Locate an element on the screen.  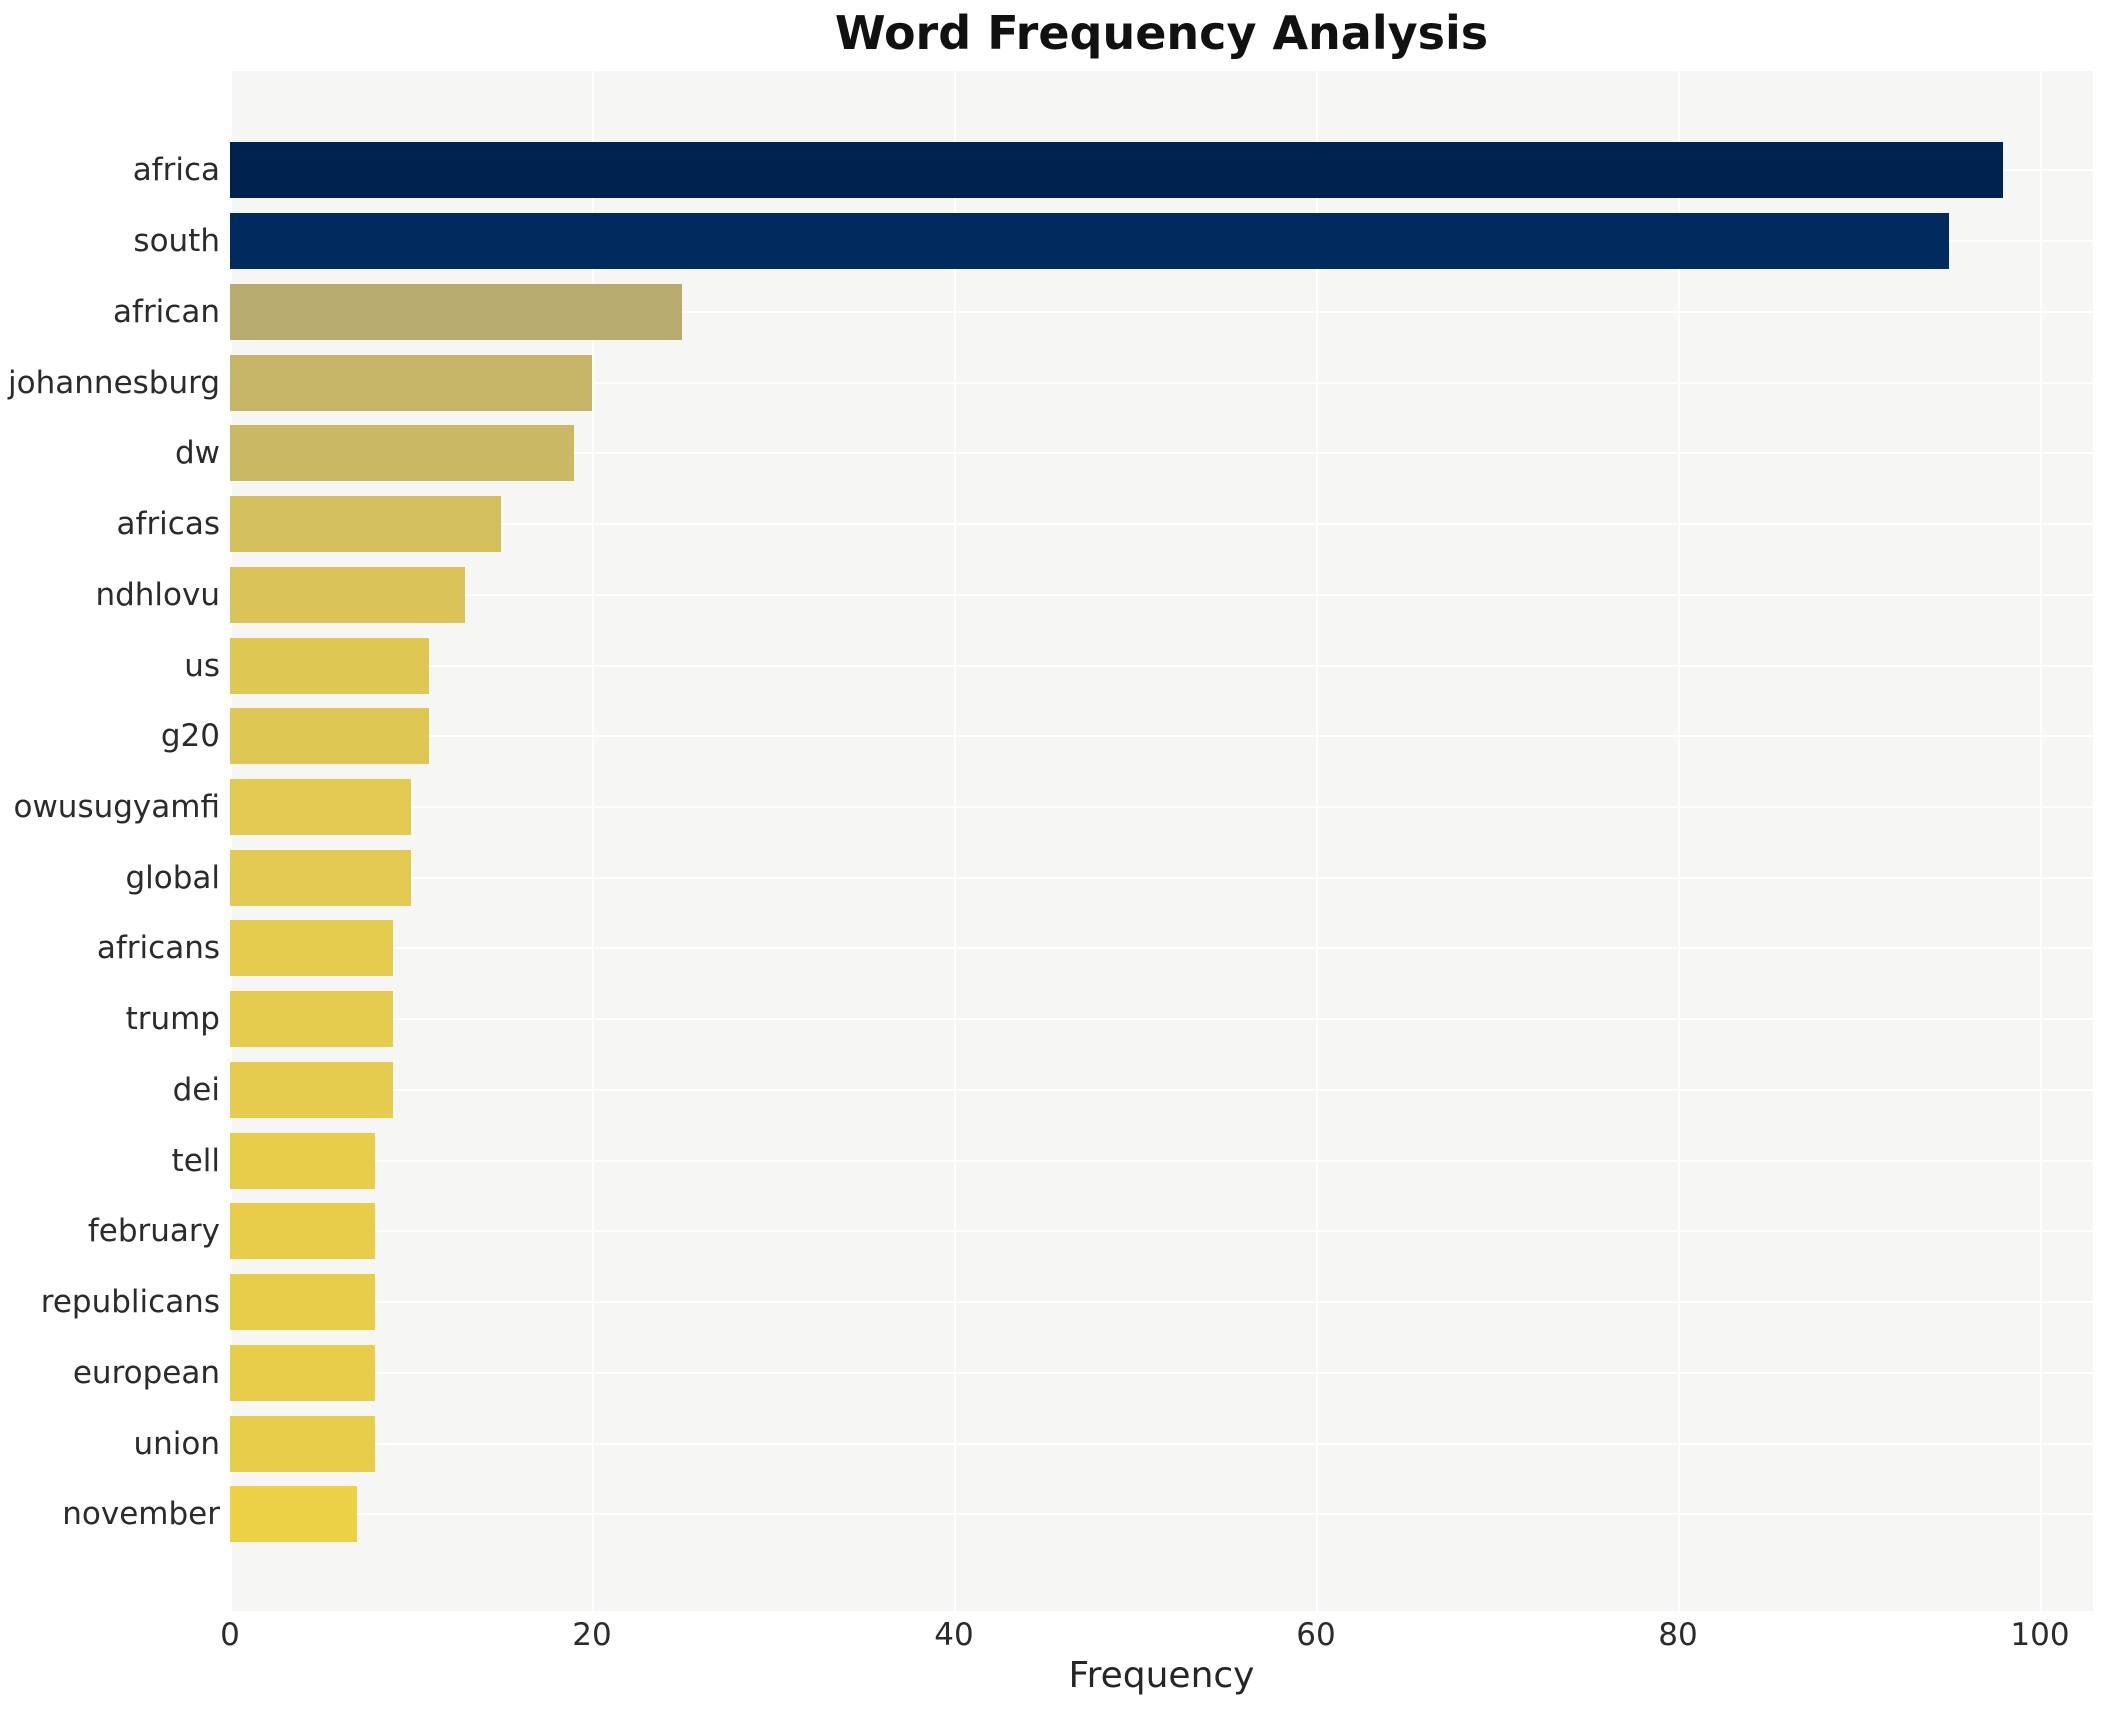
bar-africas is located at coordinates (366, 524).